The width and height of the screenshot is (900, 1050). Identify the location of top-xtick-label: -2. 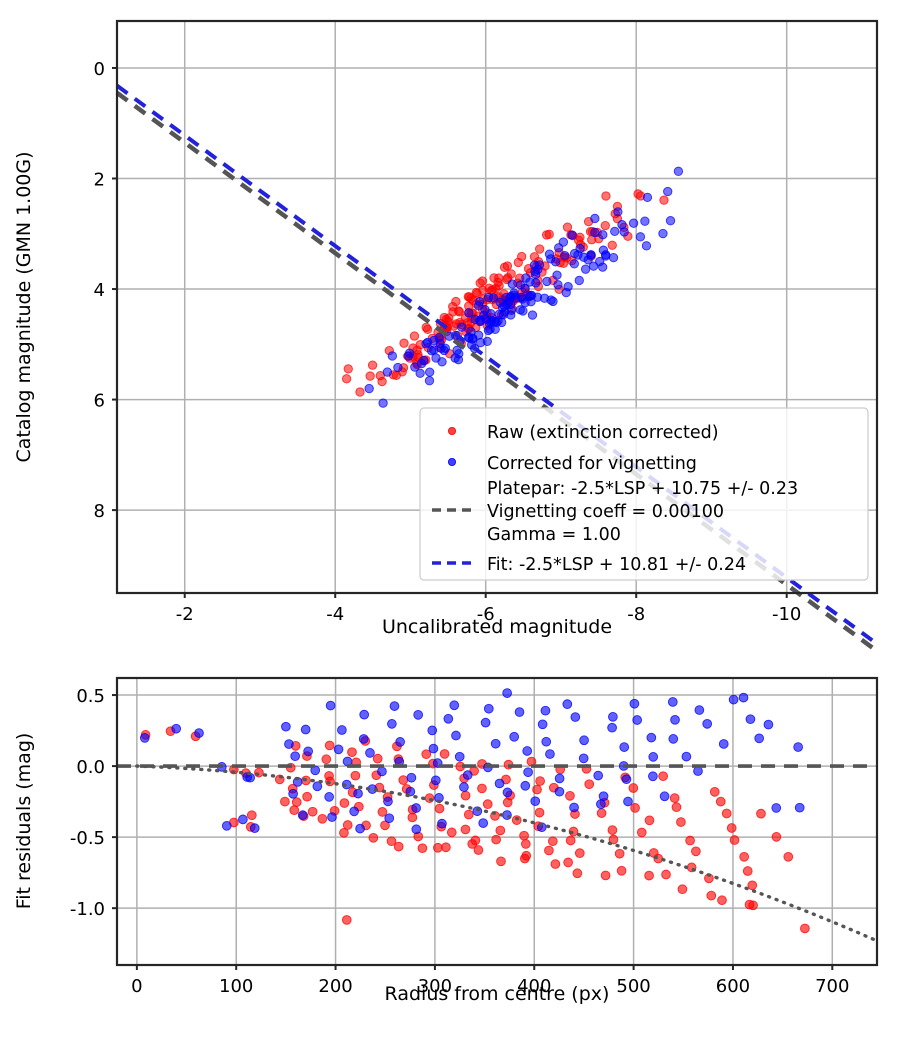
(185, 614).